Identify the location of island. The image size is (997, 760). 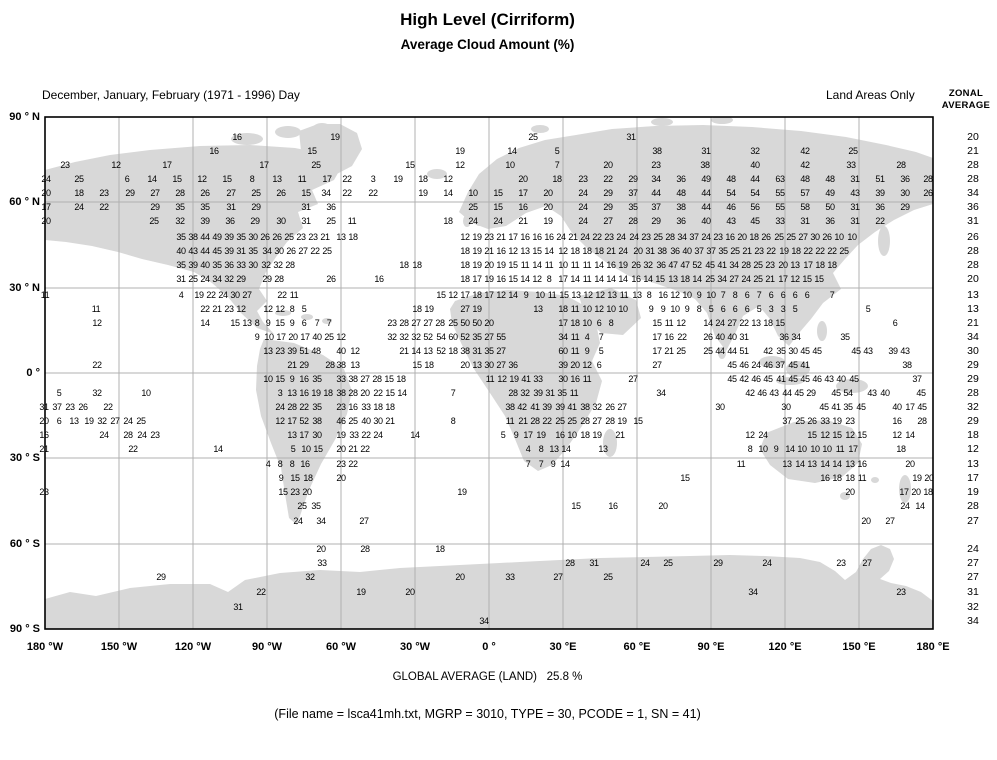
(822, 331).